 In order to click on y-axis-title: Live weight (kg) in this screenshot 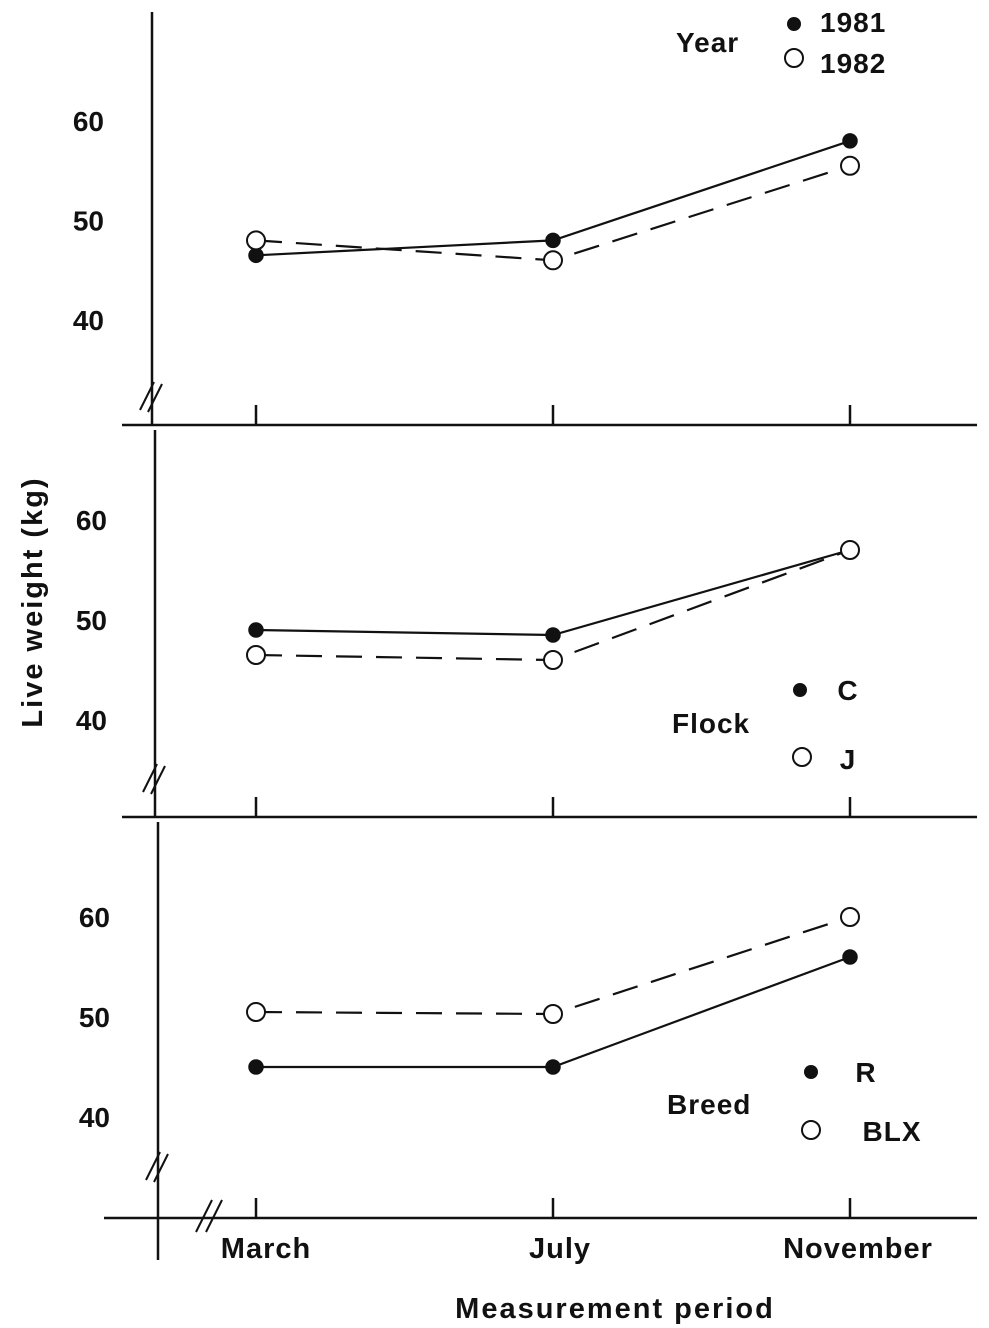, I will do `click(33, 601)`.